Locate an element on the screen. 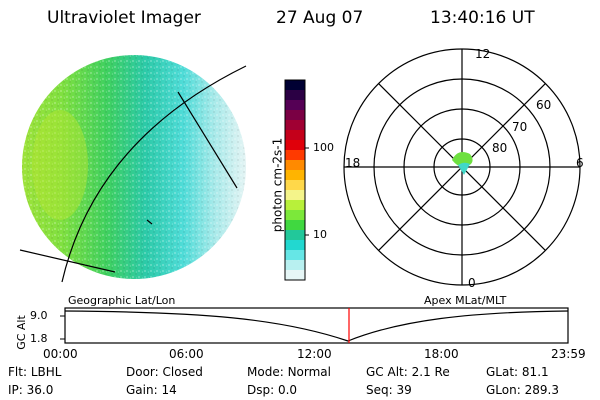  time-label: 13:40:16 UT is located at coordinates (482, 18).